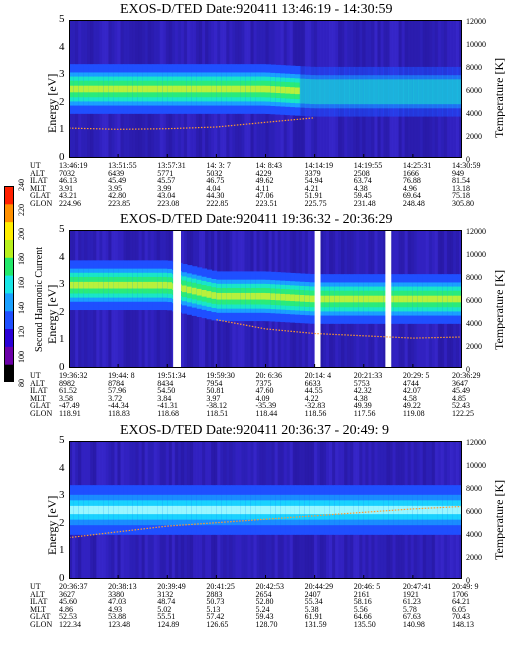  Describe the element at coordinates (220, 375) in the screenshot. I see `ephemeris-cell: 19:59:30` at that location.